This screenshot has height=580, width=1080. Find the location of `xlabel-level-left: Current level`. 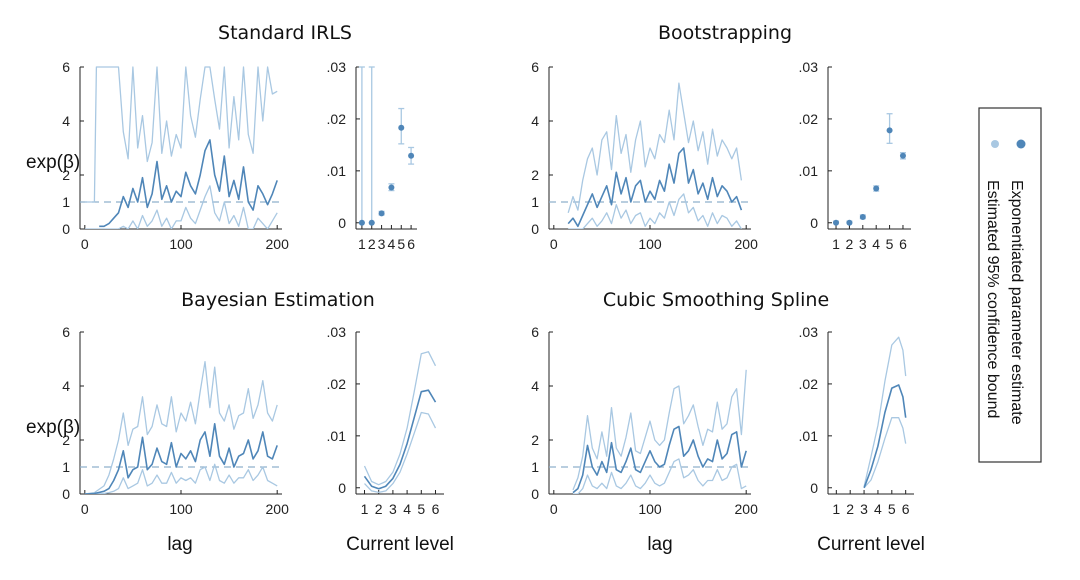

xlabel-level-left: Current level is located at coordinates (400, 544).